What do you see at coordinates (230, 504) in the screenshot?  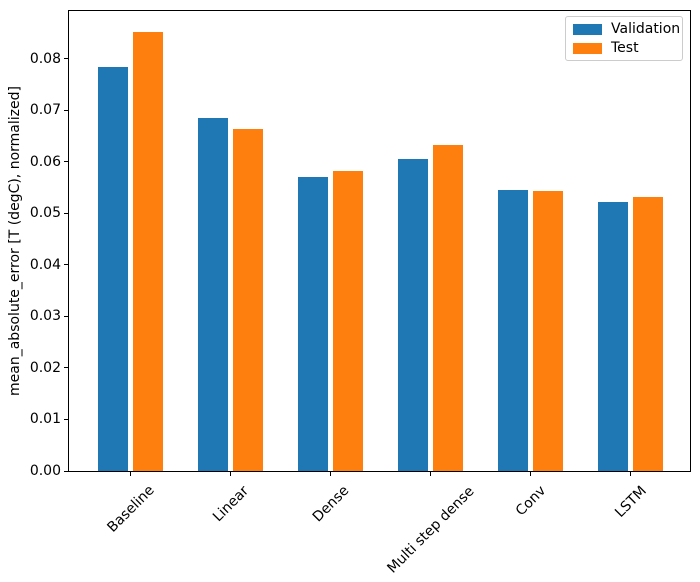 I see `x-tick-label-linear: Linear` at bounding box center [230, 504].